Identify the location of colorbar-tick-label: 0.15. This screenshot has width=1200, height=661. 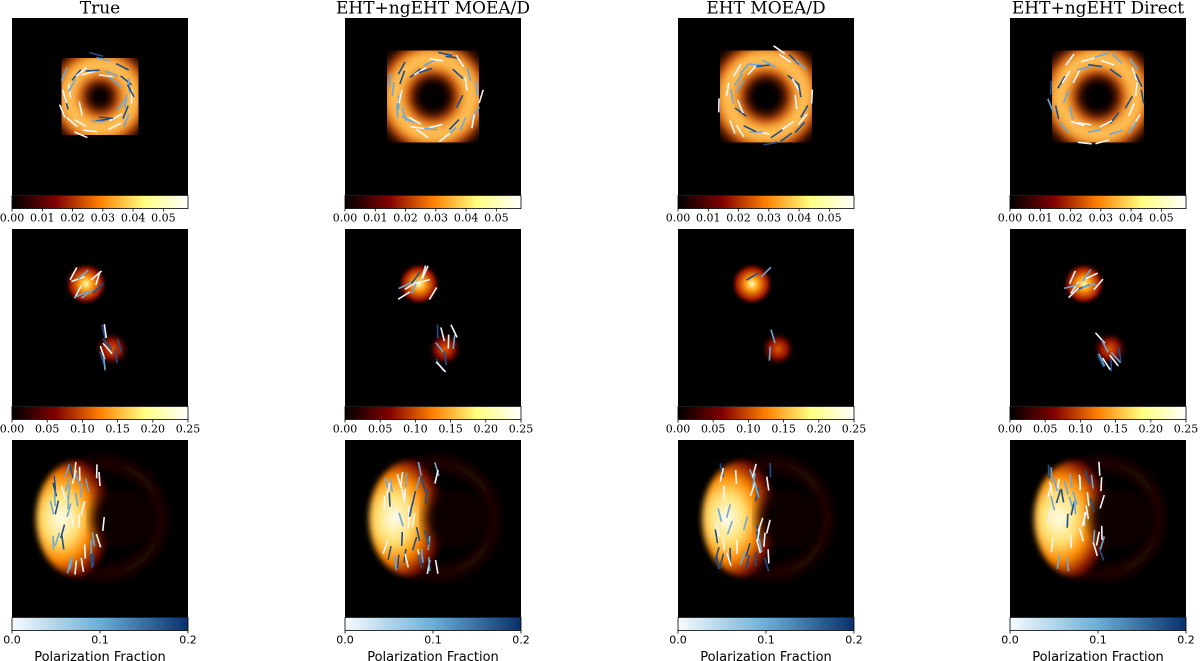
(117, 429).